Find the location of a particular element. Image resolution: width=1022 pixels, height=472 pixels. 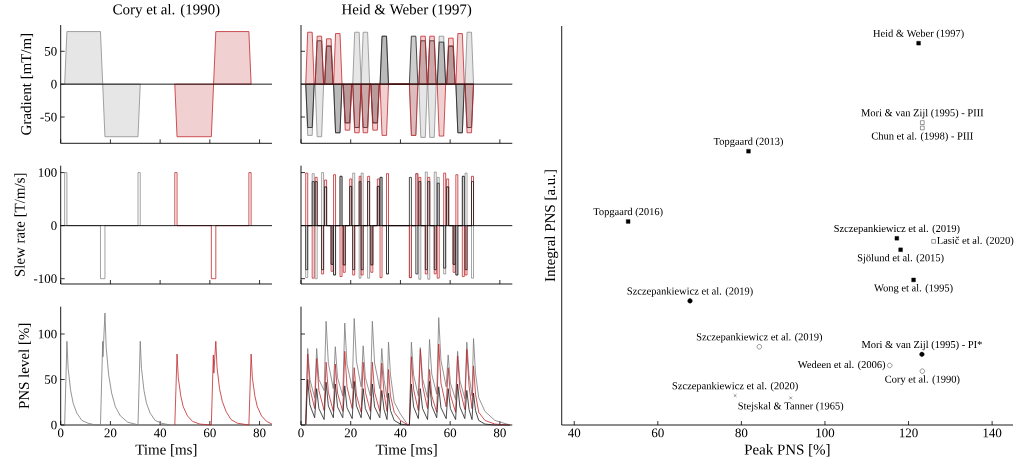

y-tick-label: -50 is located at coordinates (48, 117).